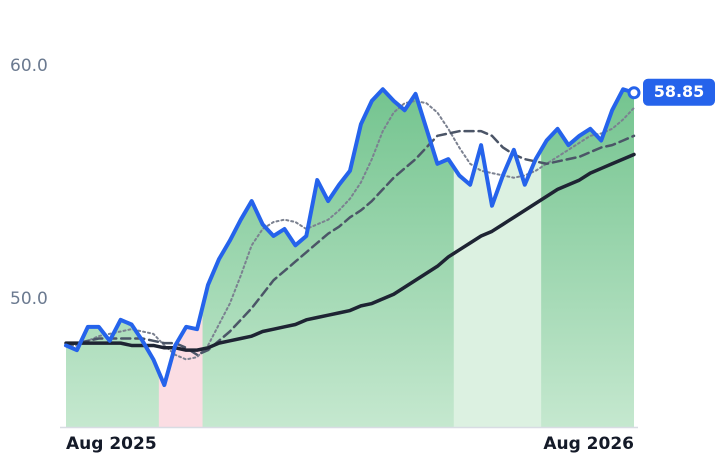 This screenshot has height=468, width=718. What do you see at coordinates (634, 93) in the screenshot?
I see `last-point-marker` at bounding box center [634, 93].